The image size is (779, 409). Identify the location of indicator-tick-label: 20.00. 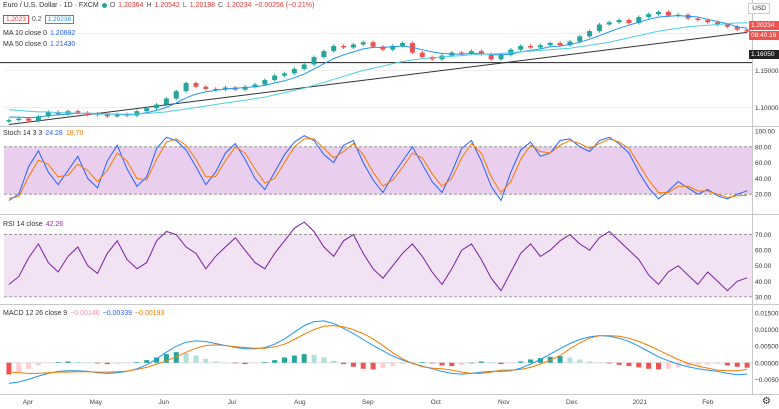
(763, 195).